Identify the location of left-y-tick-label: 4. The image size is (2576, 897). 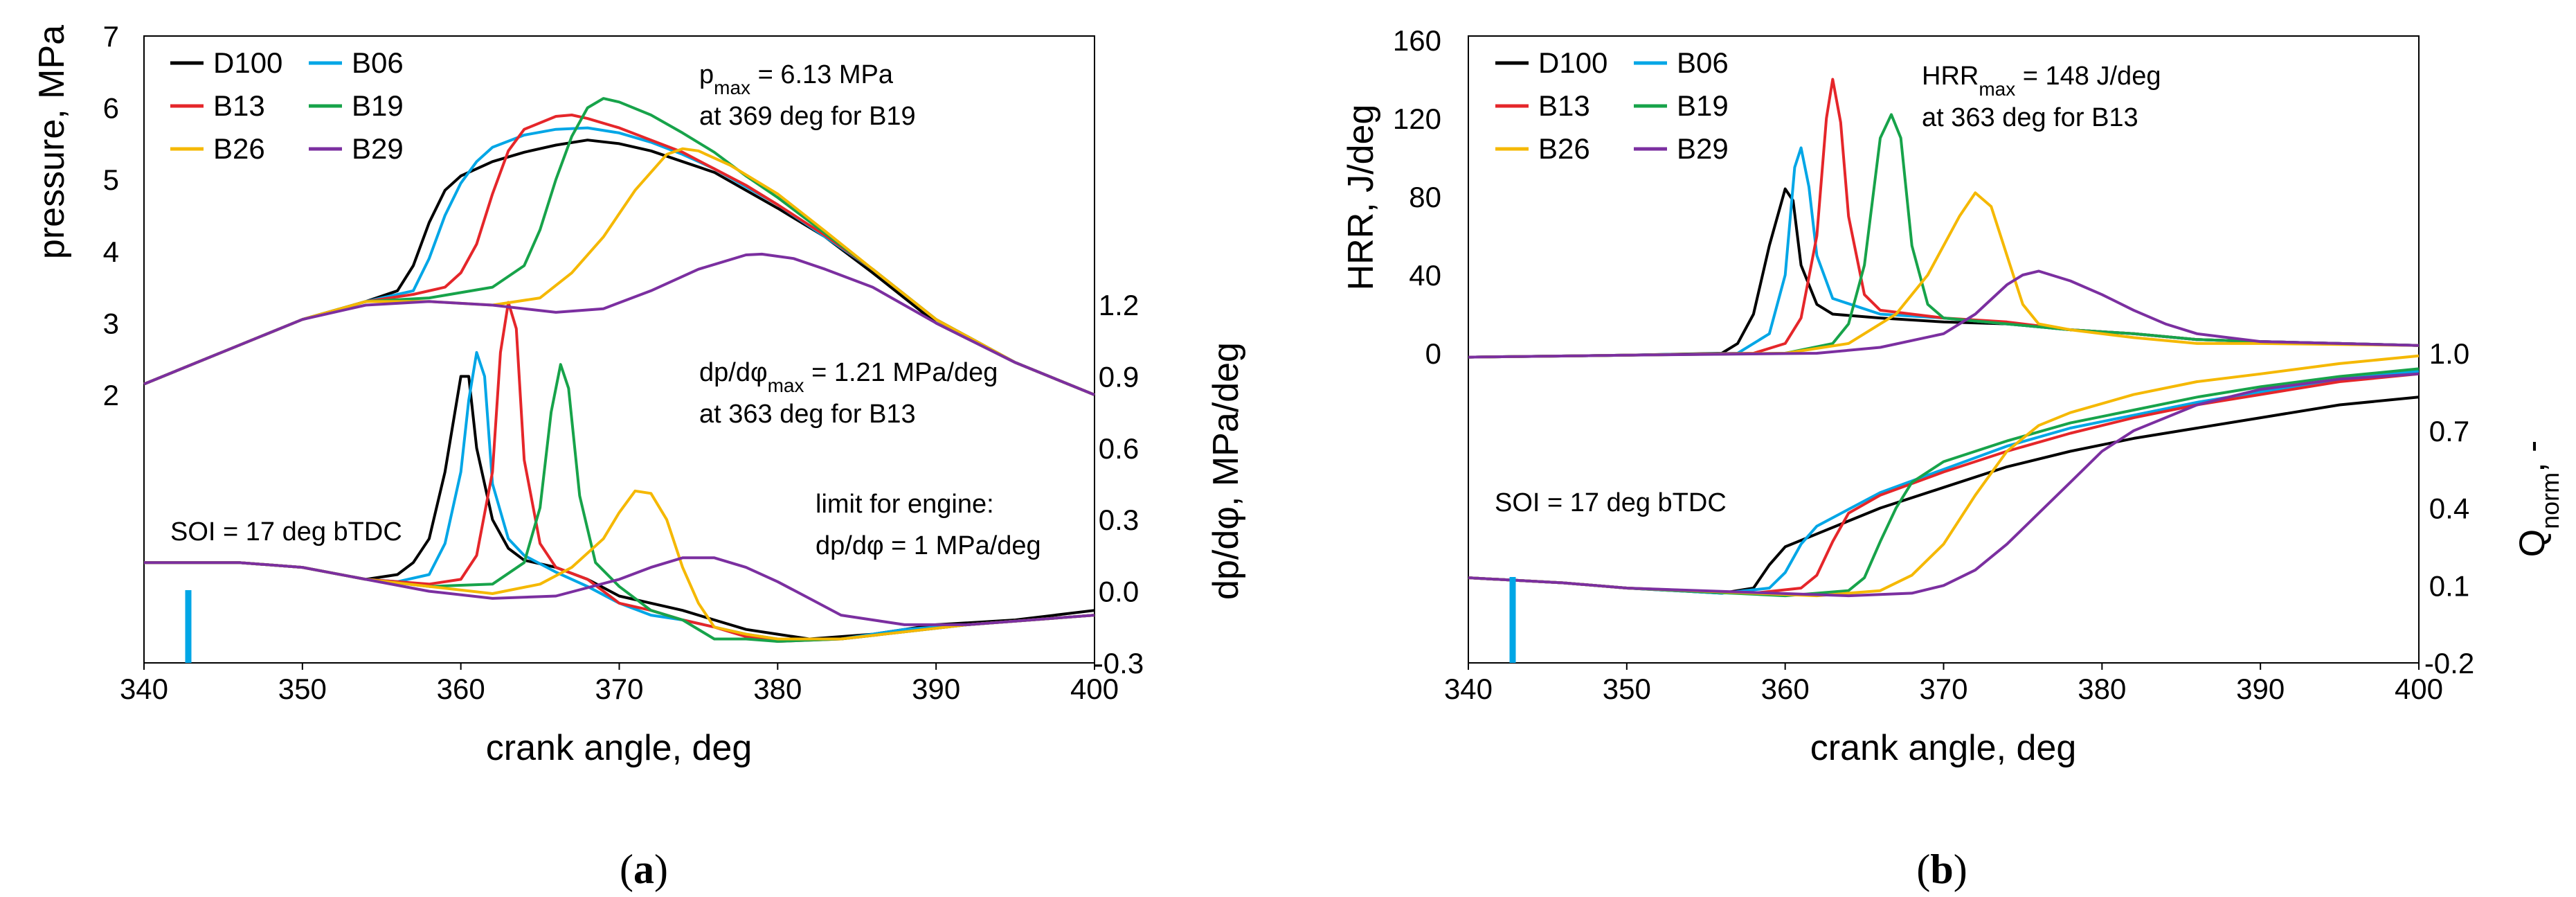
(111, 252).